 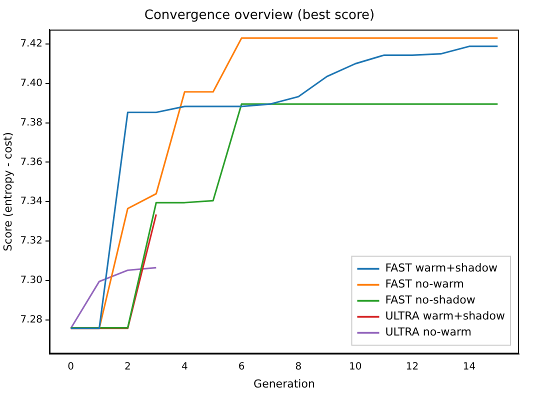 I want to click on x-tick-label: 12, so click(x=412, y=366).